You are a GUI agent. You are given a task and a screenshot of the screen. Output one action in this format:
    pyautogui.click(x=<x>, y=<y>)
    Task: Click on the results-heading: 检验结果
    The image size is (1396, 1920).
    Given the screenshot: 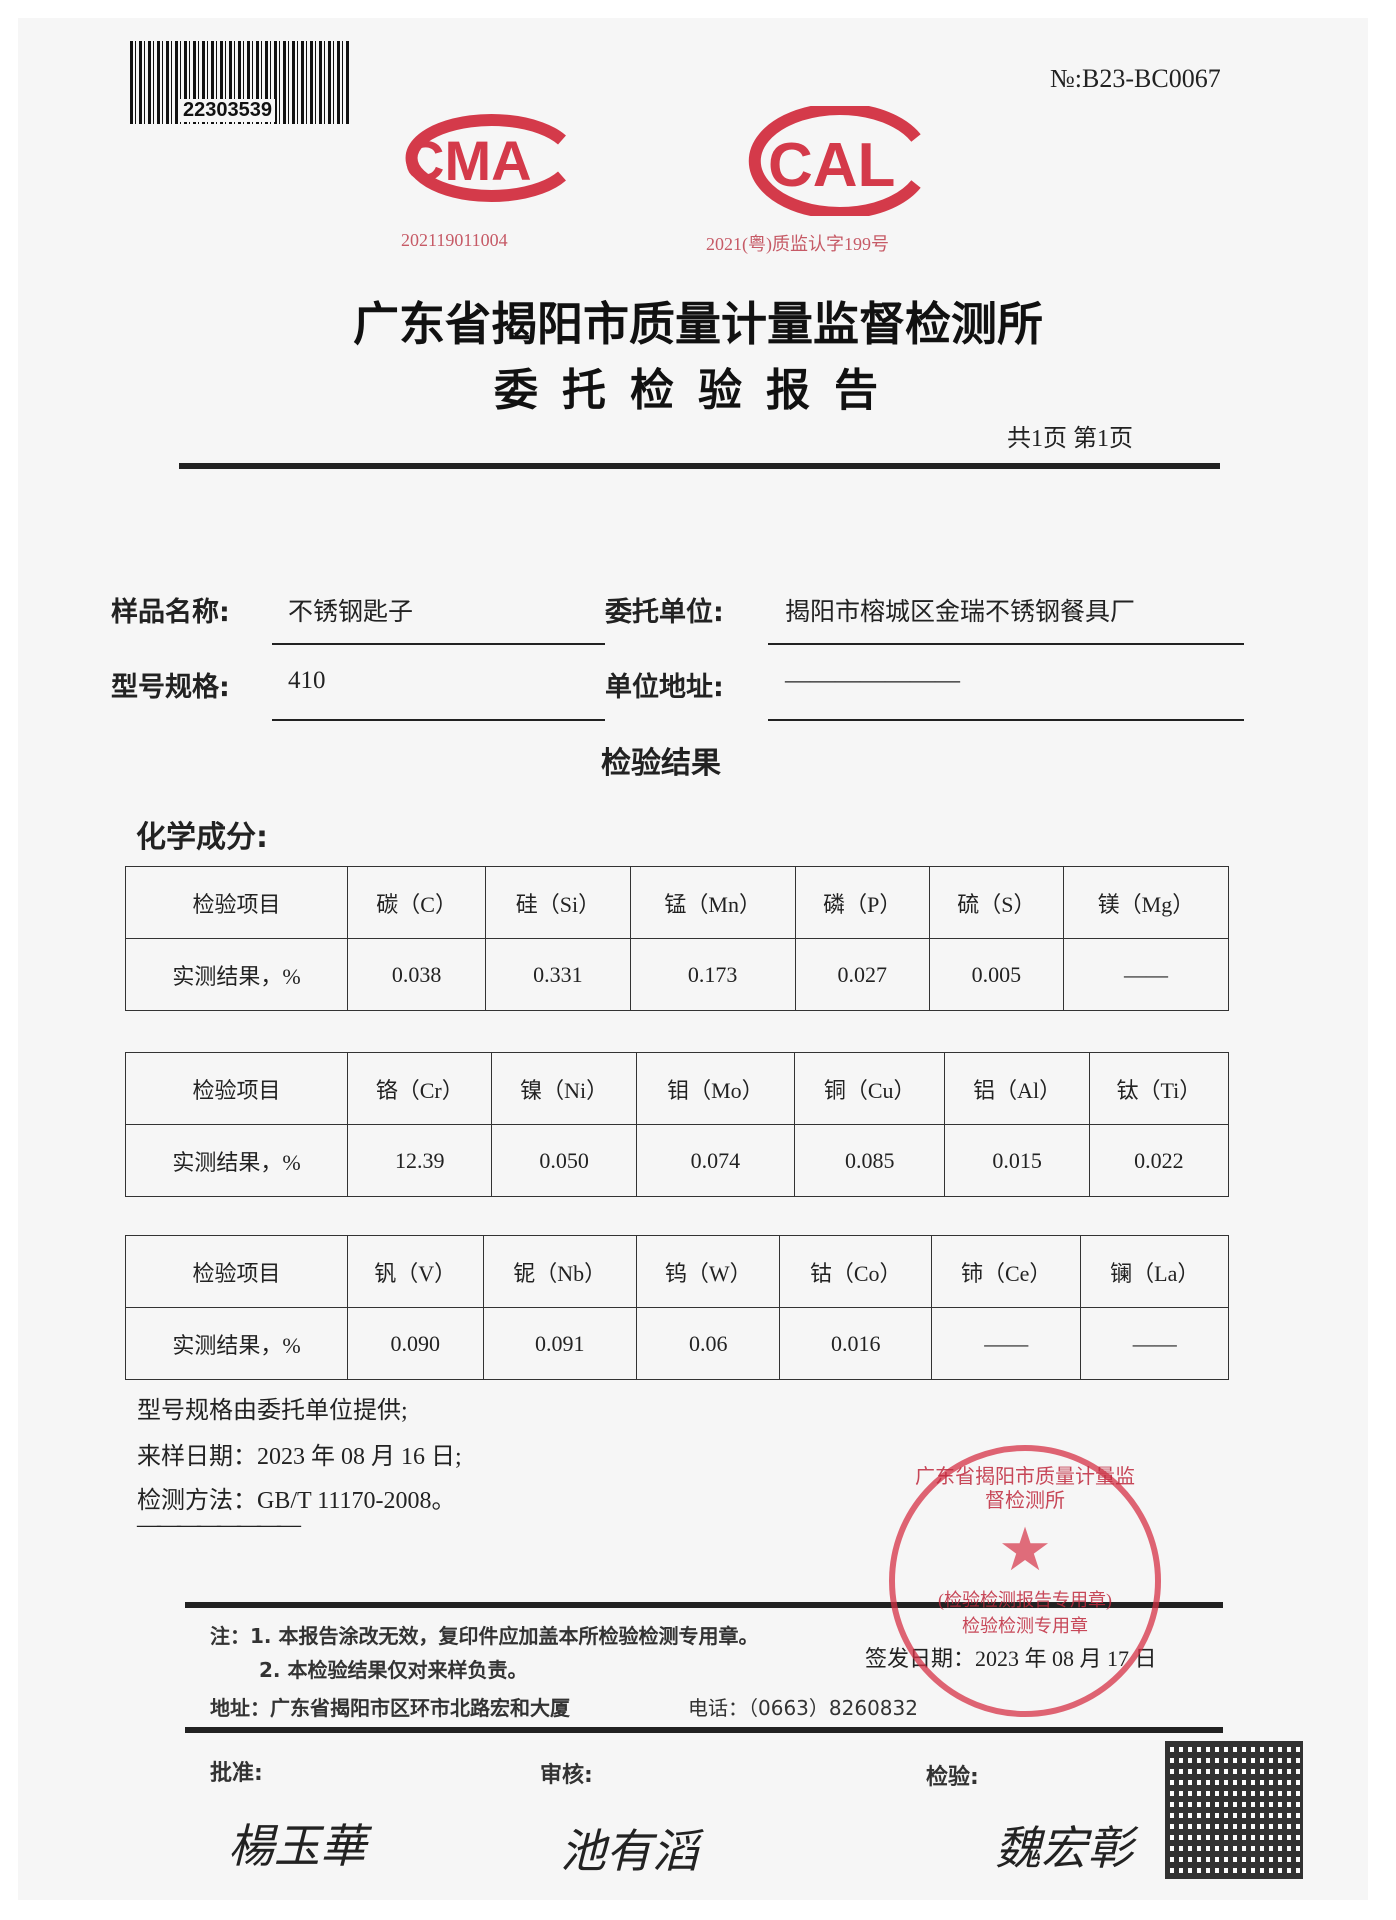 What is the action you would take?
    pyautogui.click(x=661, y=763)
    